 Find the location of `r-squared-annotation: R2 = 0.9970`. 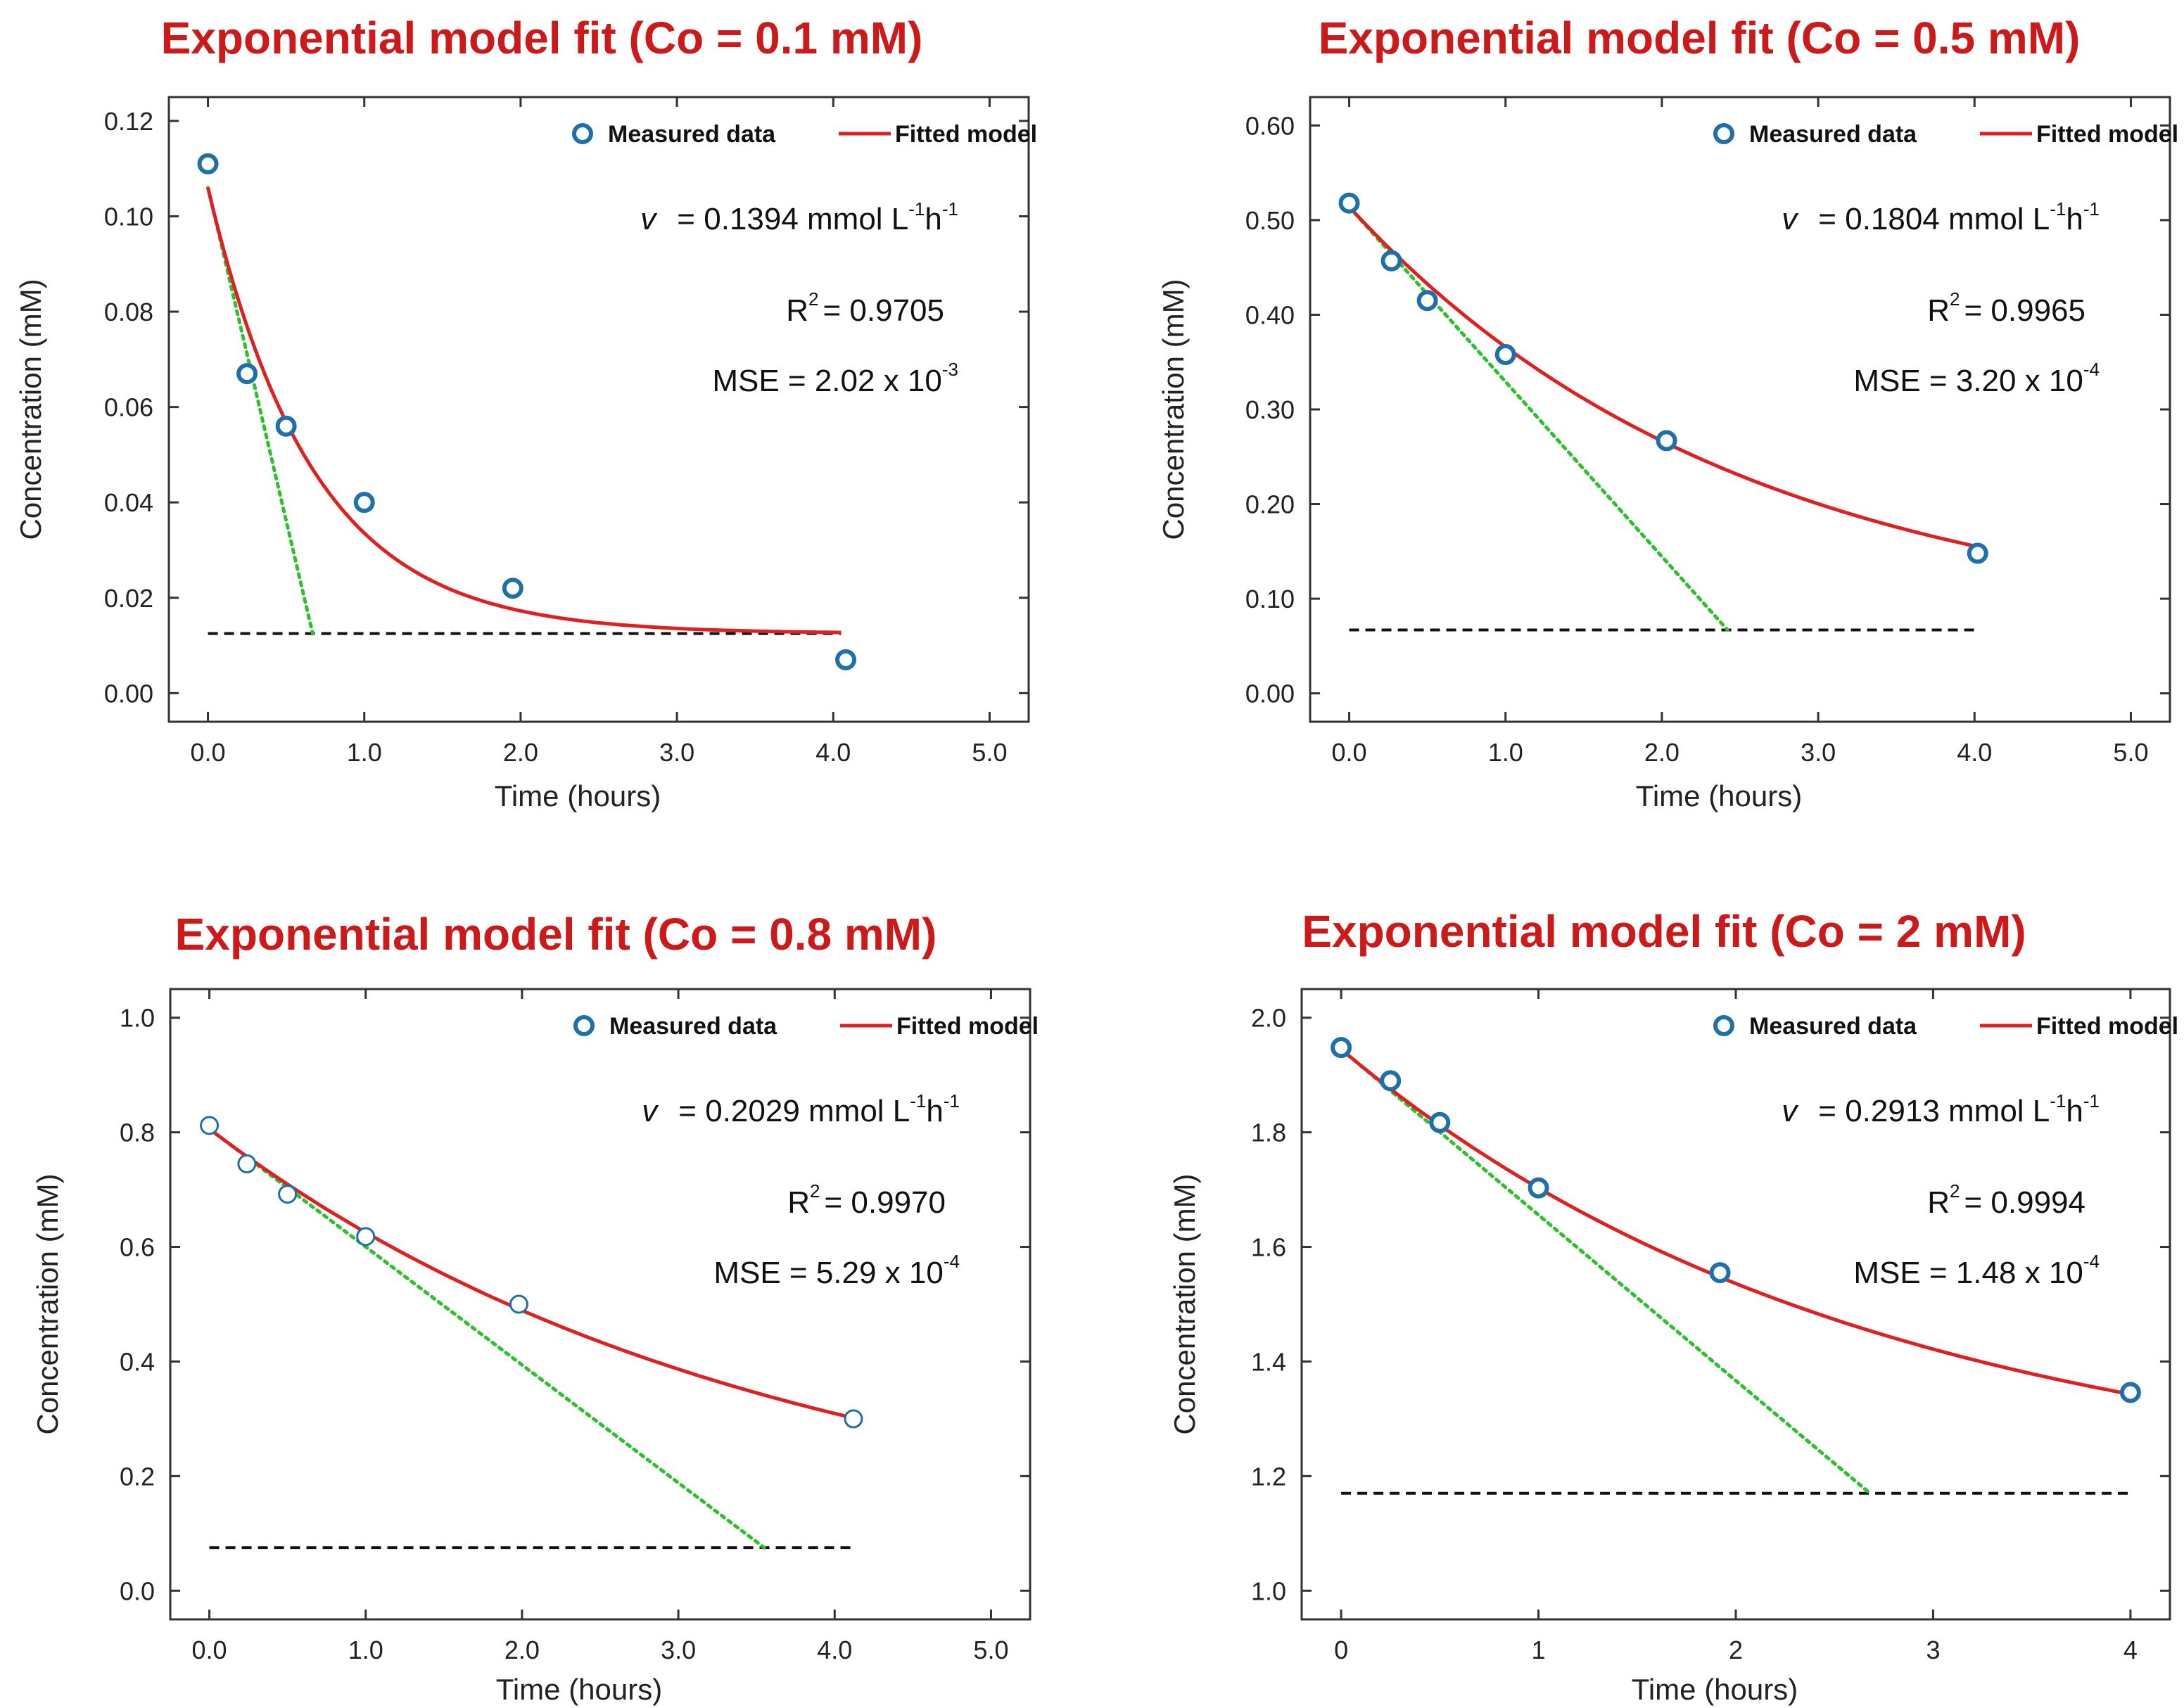

r-squared-annotation: R2 = 0.9970 is located at coordinates (867, 1200).